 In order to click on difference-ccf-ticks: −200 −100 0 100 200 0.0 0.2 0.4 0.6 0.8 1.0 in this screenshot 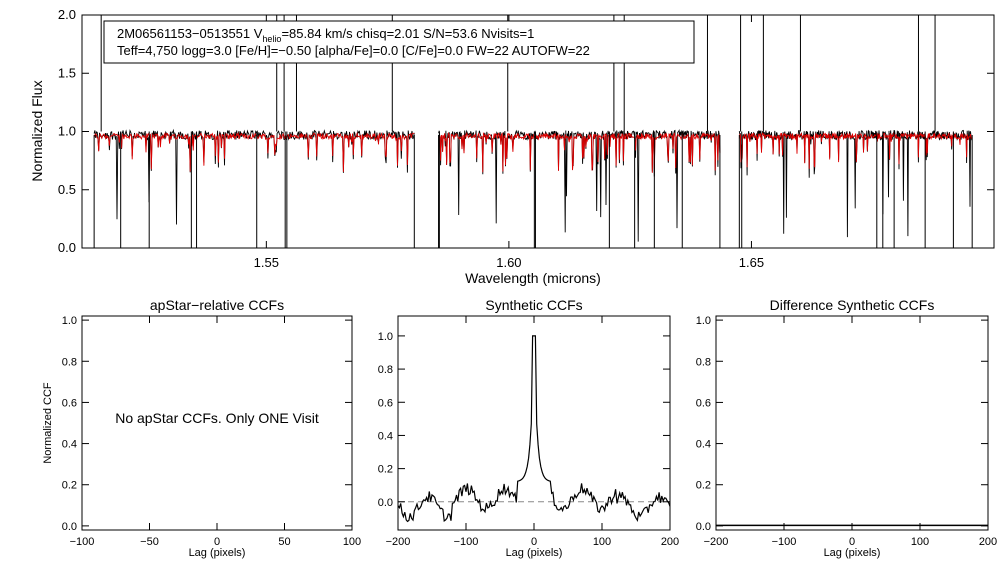, I will do `click(846, 431)`.